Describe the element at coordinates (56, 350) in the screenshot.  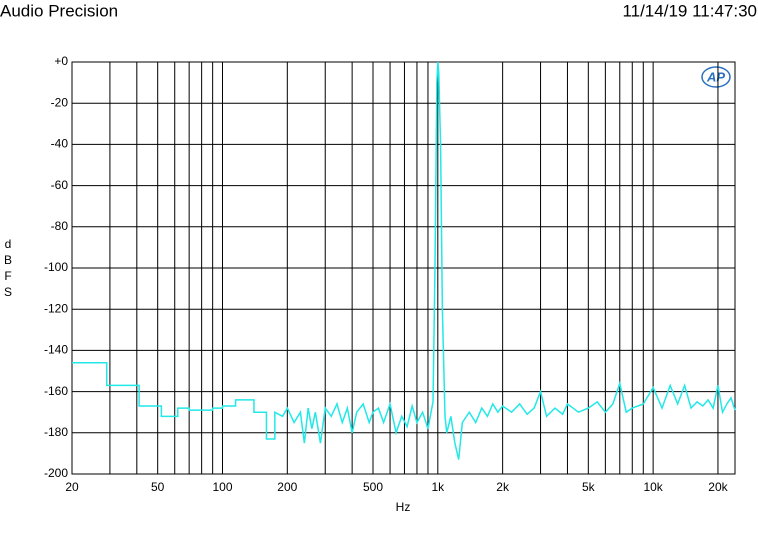
I see `y-tick-label: -140` at that location.